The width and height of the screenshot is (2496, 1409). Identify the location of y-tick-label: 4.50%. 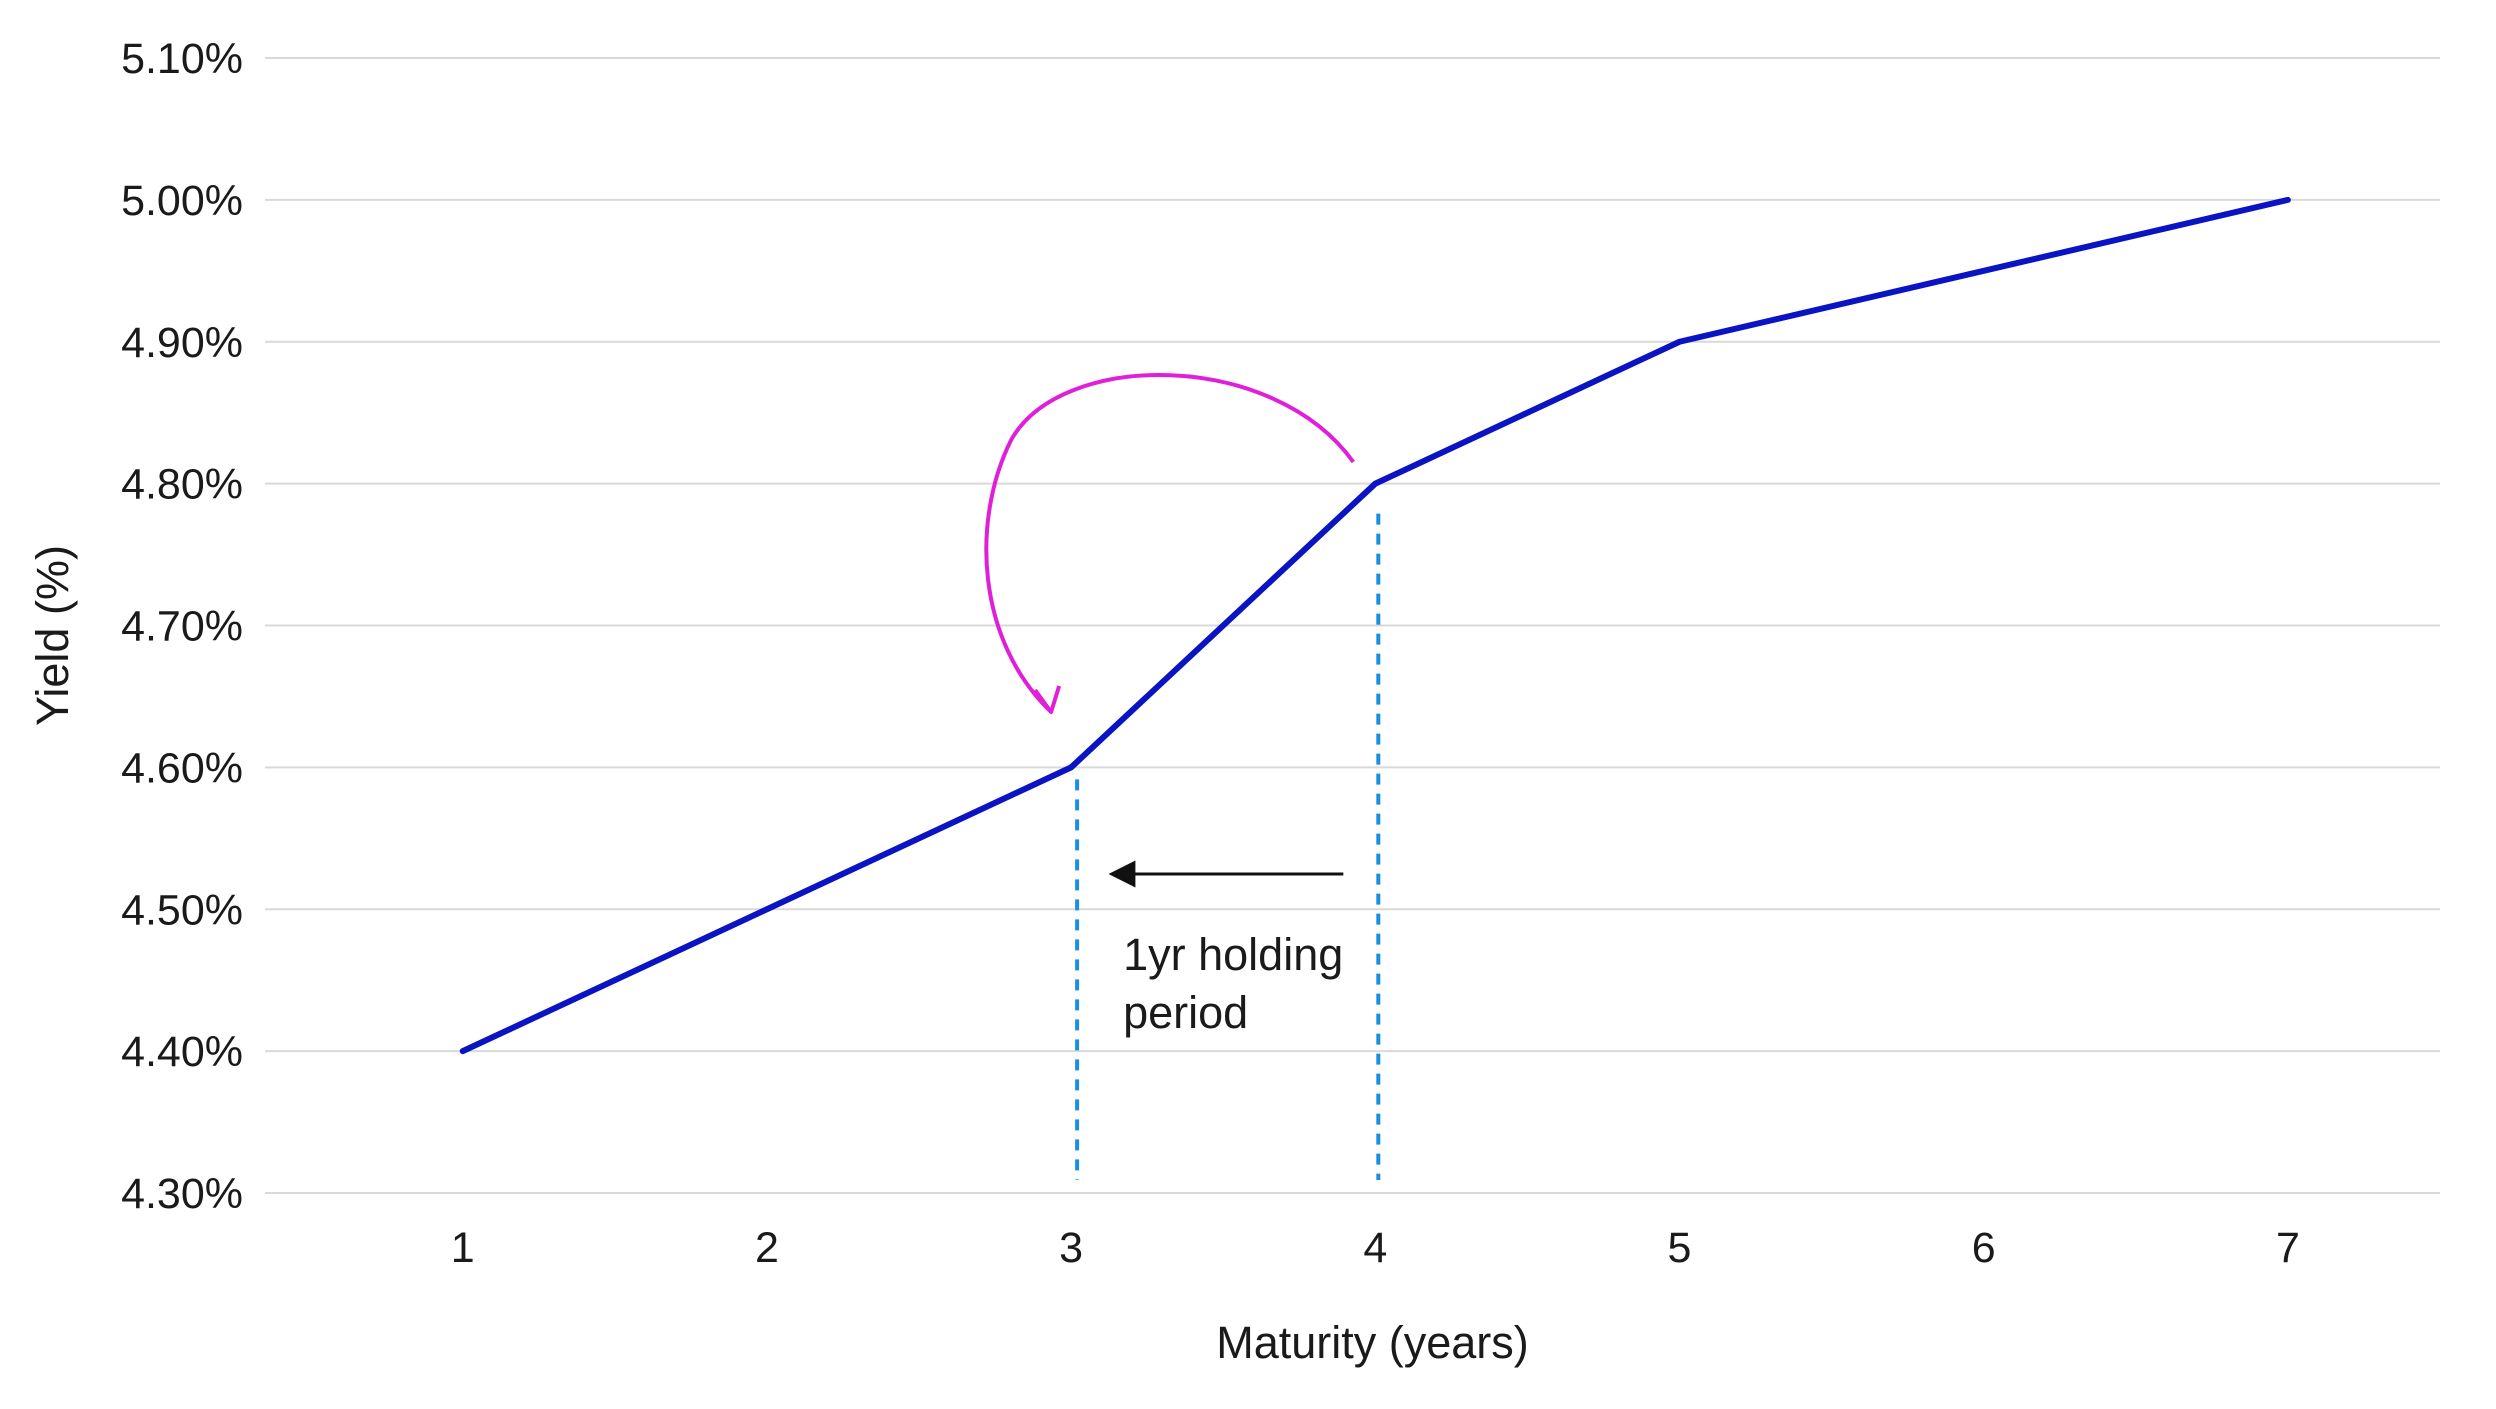
(182, 910).